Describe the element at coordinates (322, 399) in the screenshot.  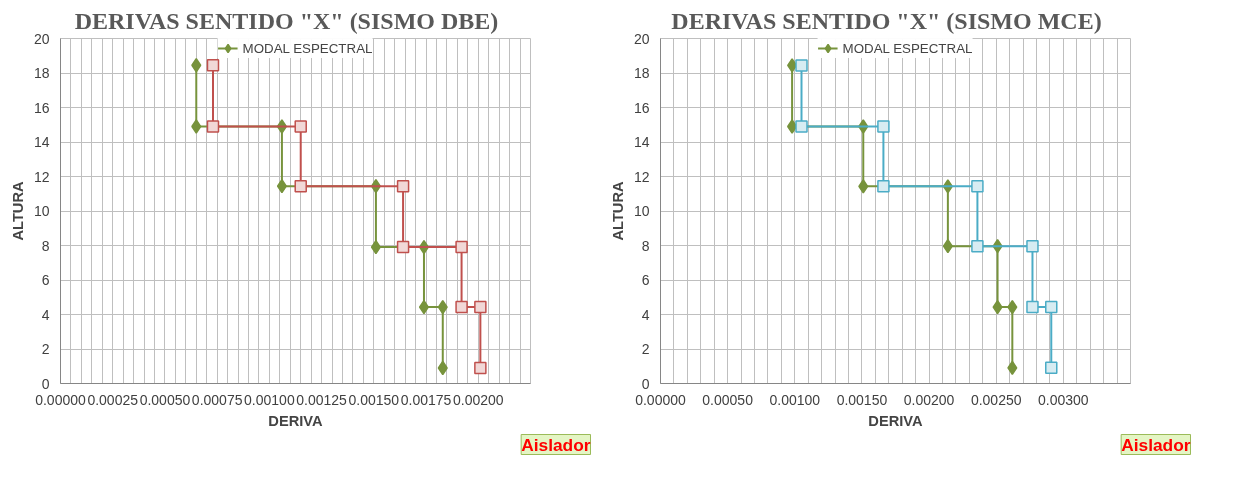
I see `x-tick-label: 0.00125` at that location.